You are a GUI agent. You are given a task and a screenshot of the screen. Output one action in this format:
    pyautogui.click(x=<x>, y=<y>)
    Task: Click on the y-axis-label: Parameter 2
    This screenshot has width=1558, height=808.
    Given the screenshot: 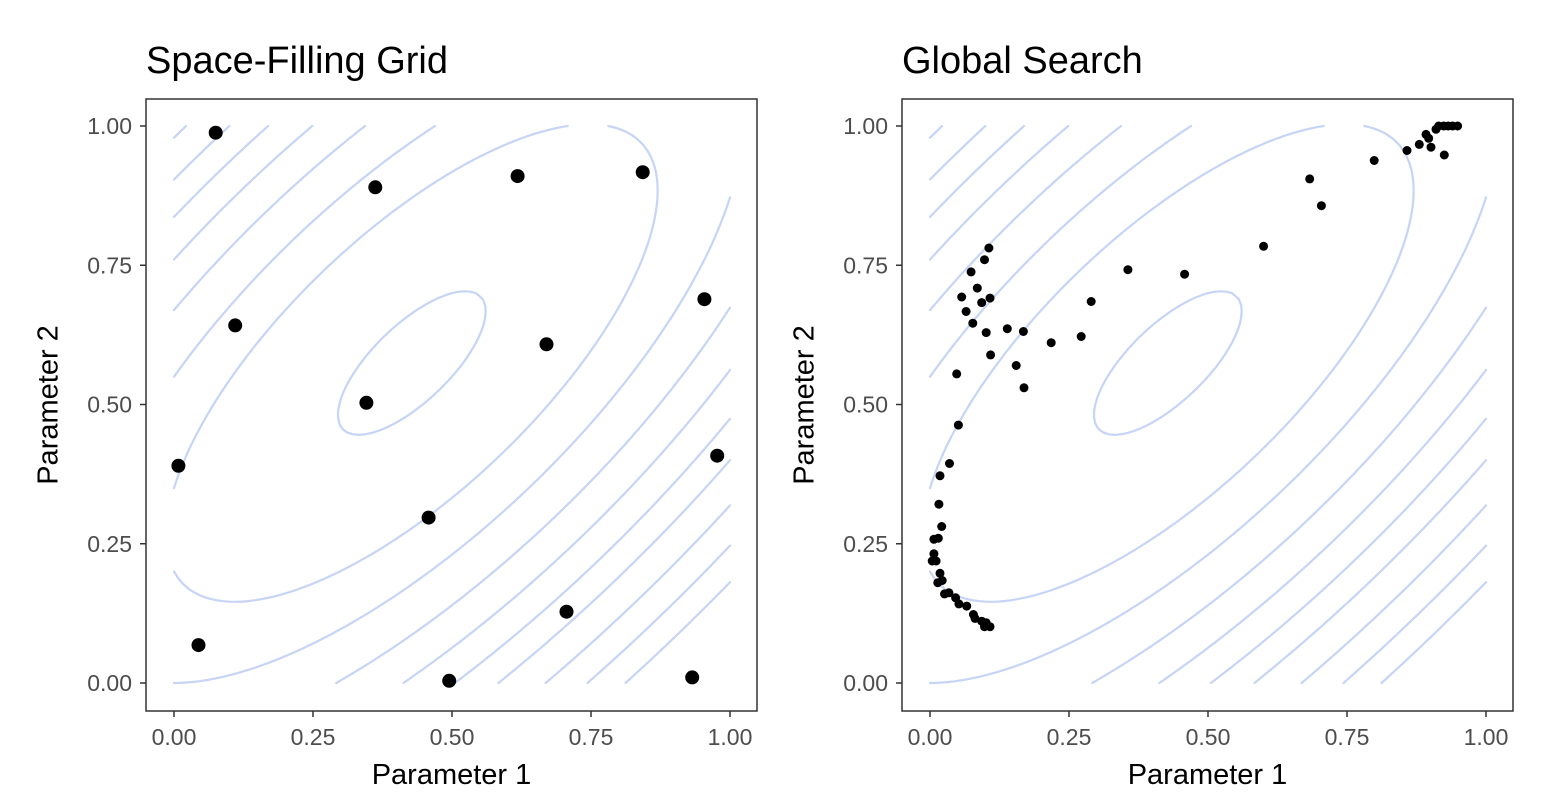 What is the action you would take?
    pyautogui.click(x=805, y=405)
    